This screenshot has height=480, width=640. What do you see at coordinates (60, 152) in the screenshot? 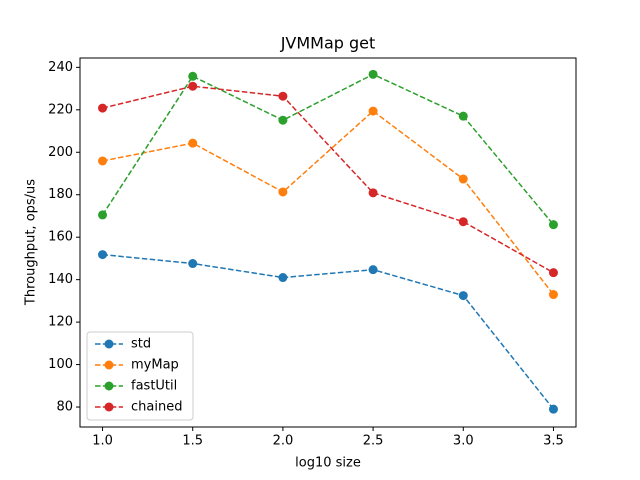
I see `y-tick-label: 200` at bounding box center [60, 152].